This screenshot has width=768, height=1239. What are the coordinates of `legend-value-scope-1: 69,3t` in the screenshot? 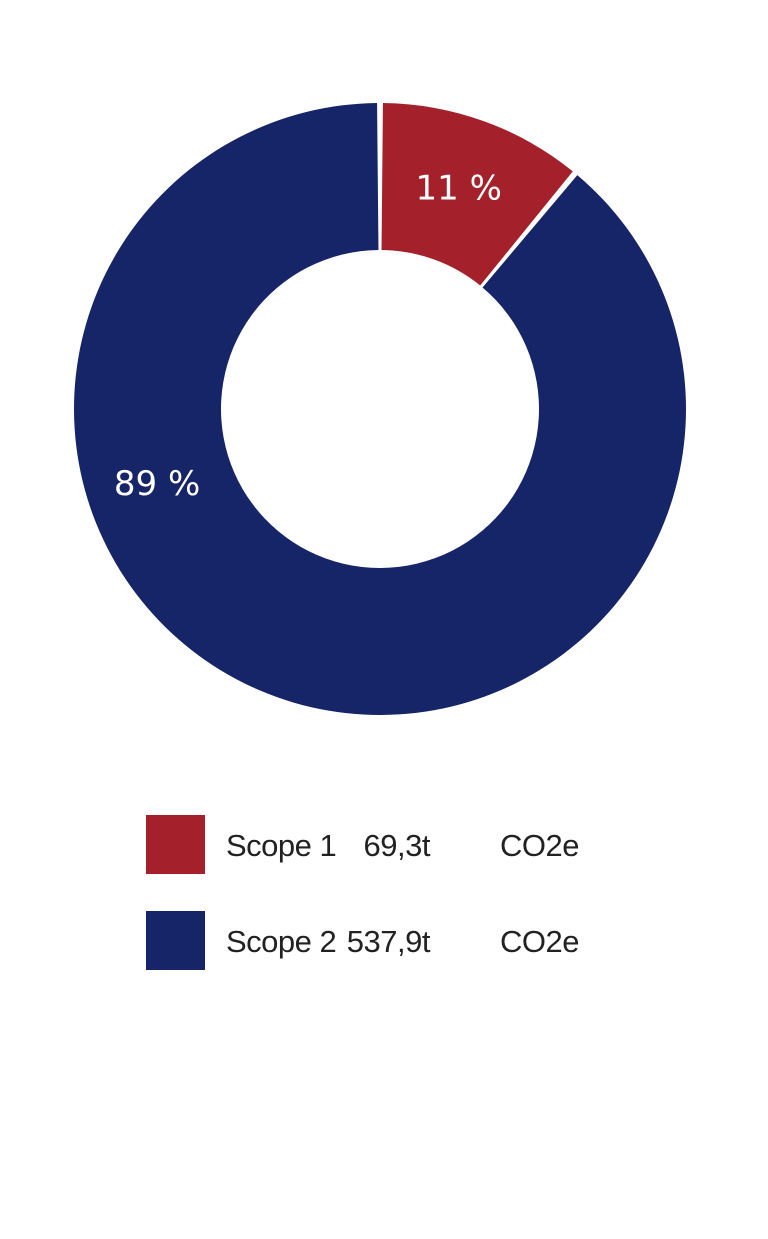 It's located at (397, 845).